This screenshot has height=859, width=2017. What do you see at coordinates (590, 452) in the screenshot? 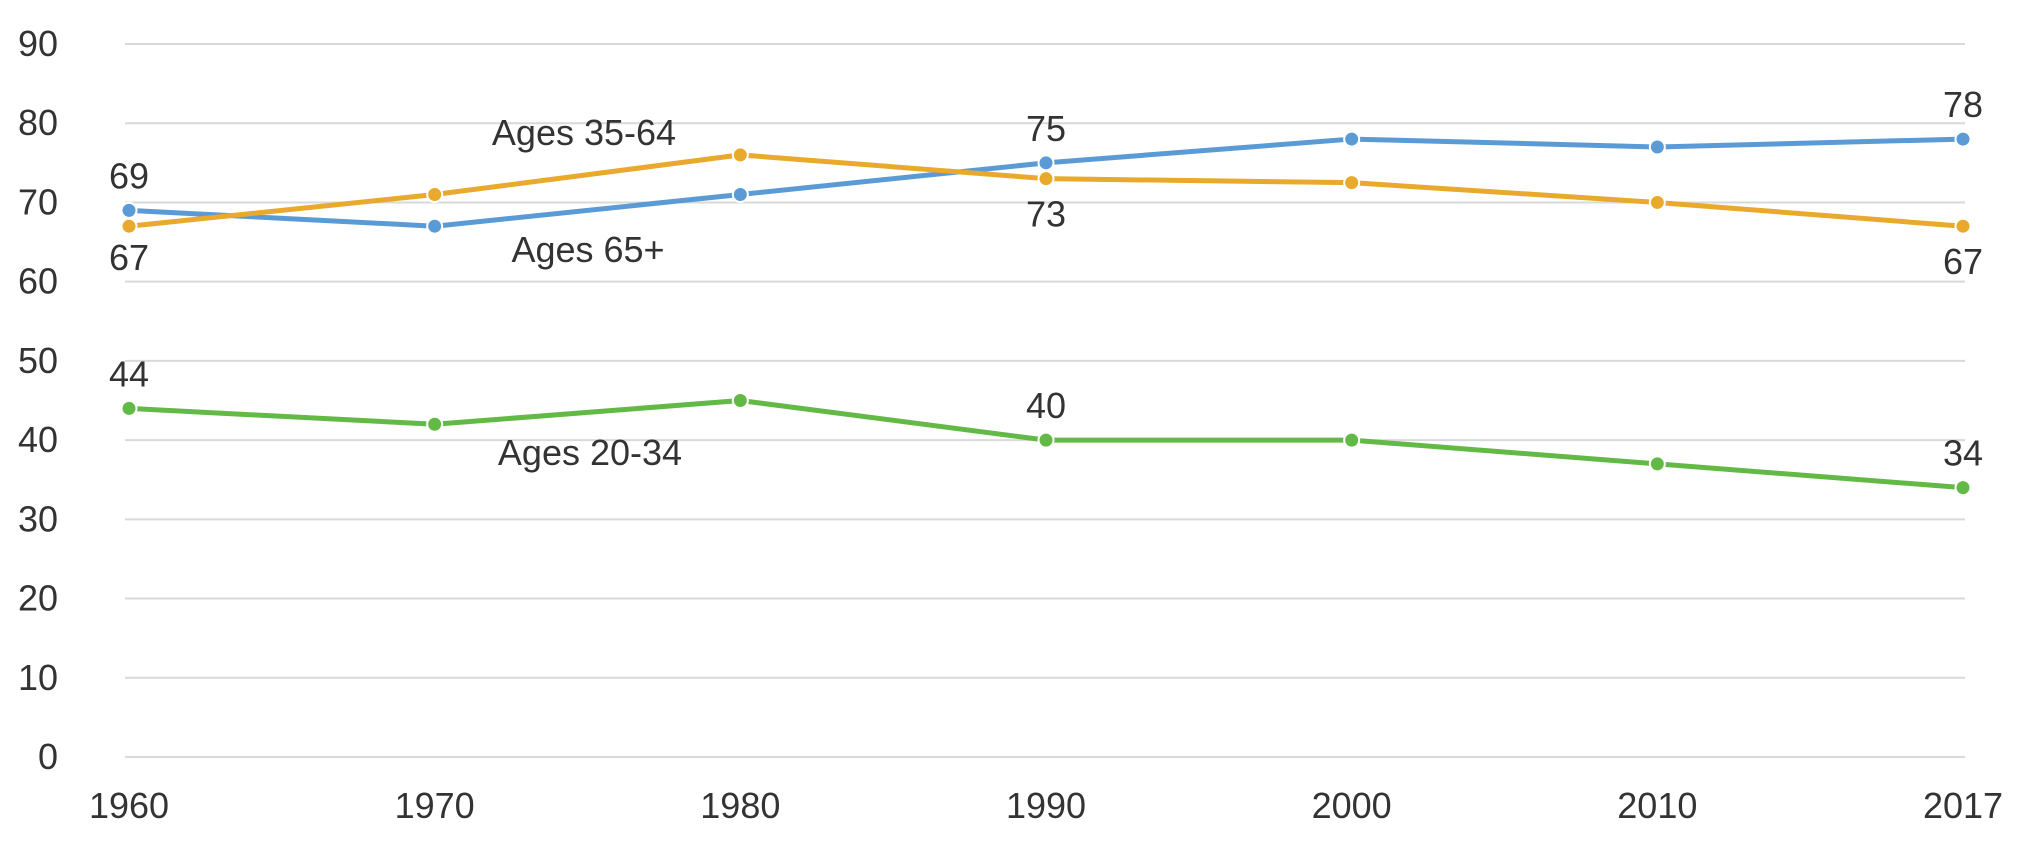
I see `series-name-label: Ages 20-34` at bounding box center [590, 452].